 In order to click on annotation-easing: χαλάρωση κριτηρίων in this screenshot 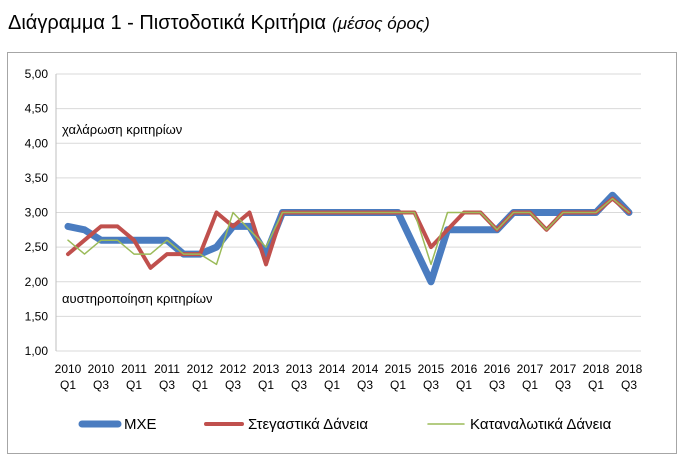, I will do `click(122, 129)`.